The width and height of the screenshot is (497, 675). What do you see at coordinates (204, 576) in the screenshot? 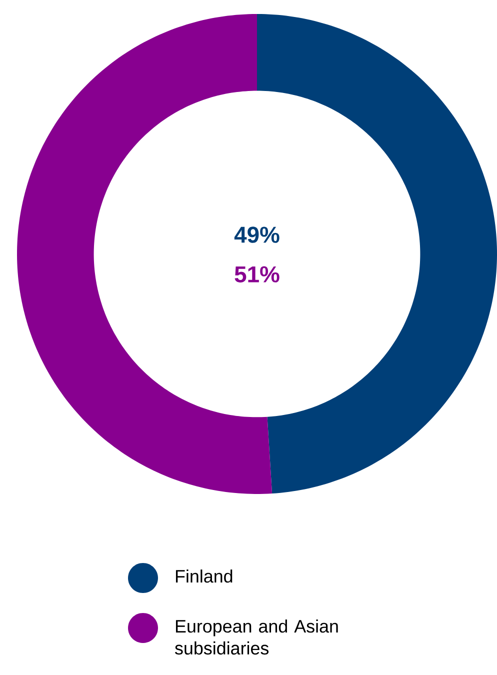
I see `legend-label: Finland` at bounding box center [204, 576].